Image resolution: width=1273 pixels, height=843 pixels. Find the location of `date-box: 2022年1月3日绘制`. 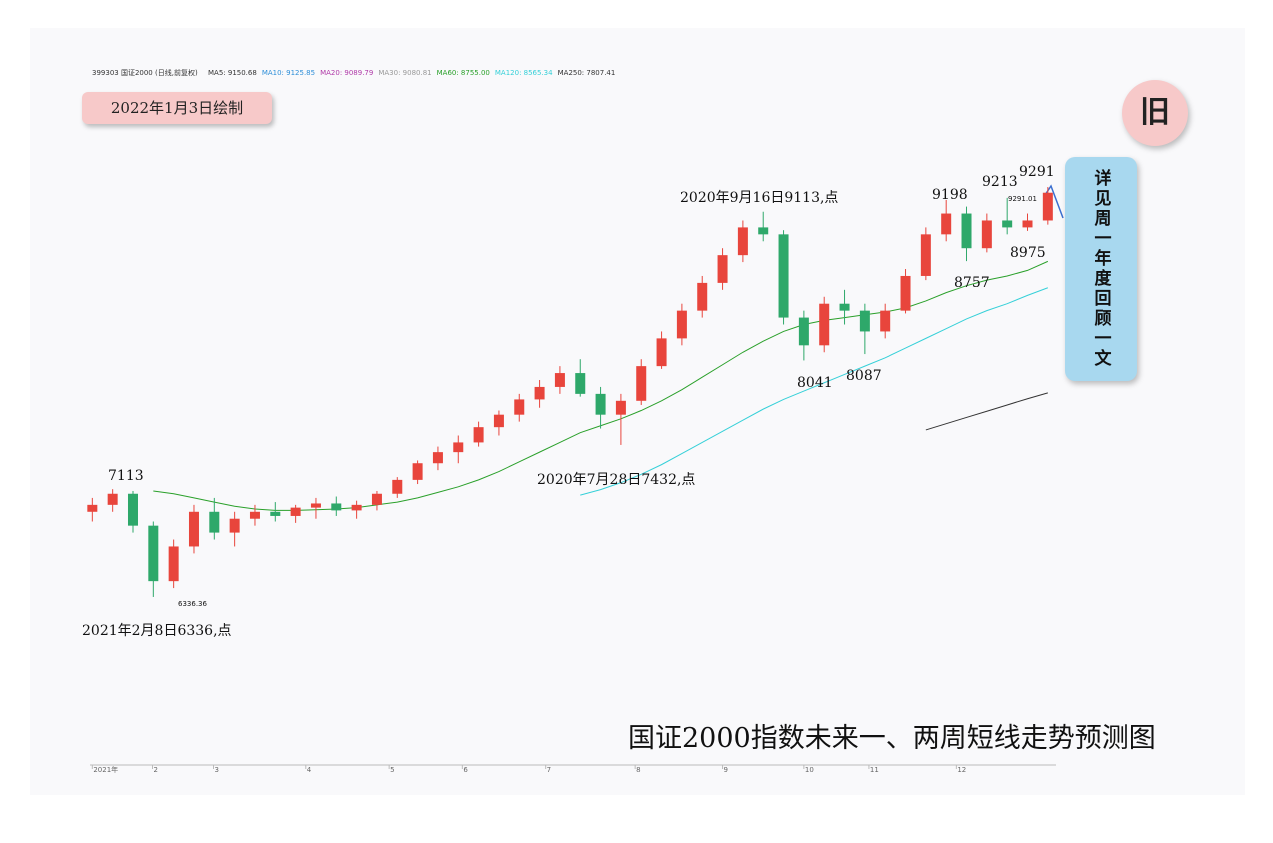

date-box: 2022年1月3日绘制 is located at coordinates (177, 108).